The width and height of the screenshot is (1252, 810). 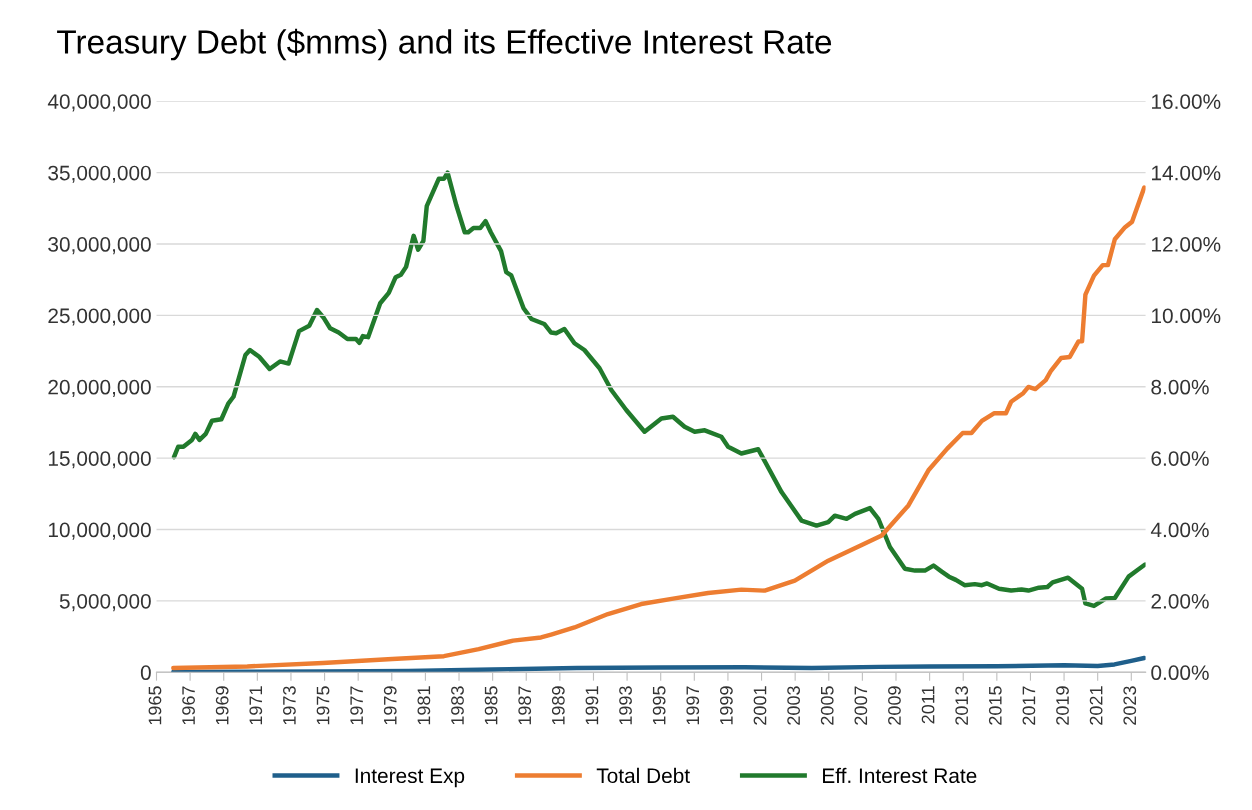 What do you see at coordinates (410, 778) in the screenshot?
I see `legend-label: Interest Exp` at bounding box center [410, 778].